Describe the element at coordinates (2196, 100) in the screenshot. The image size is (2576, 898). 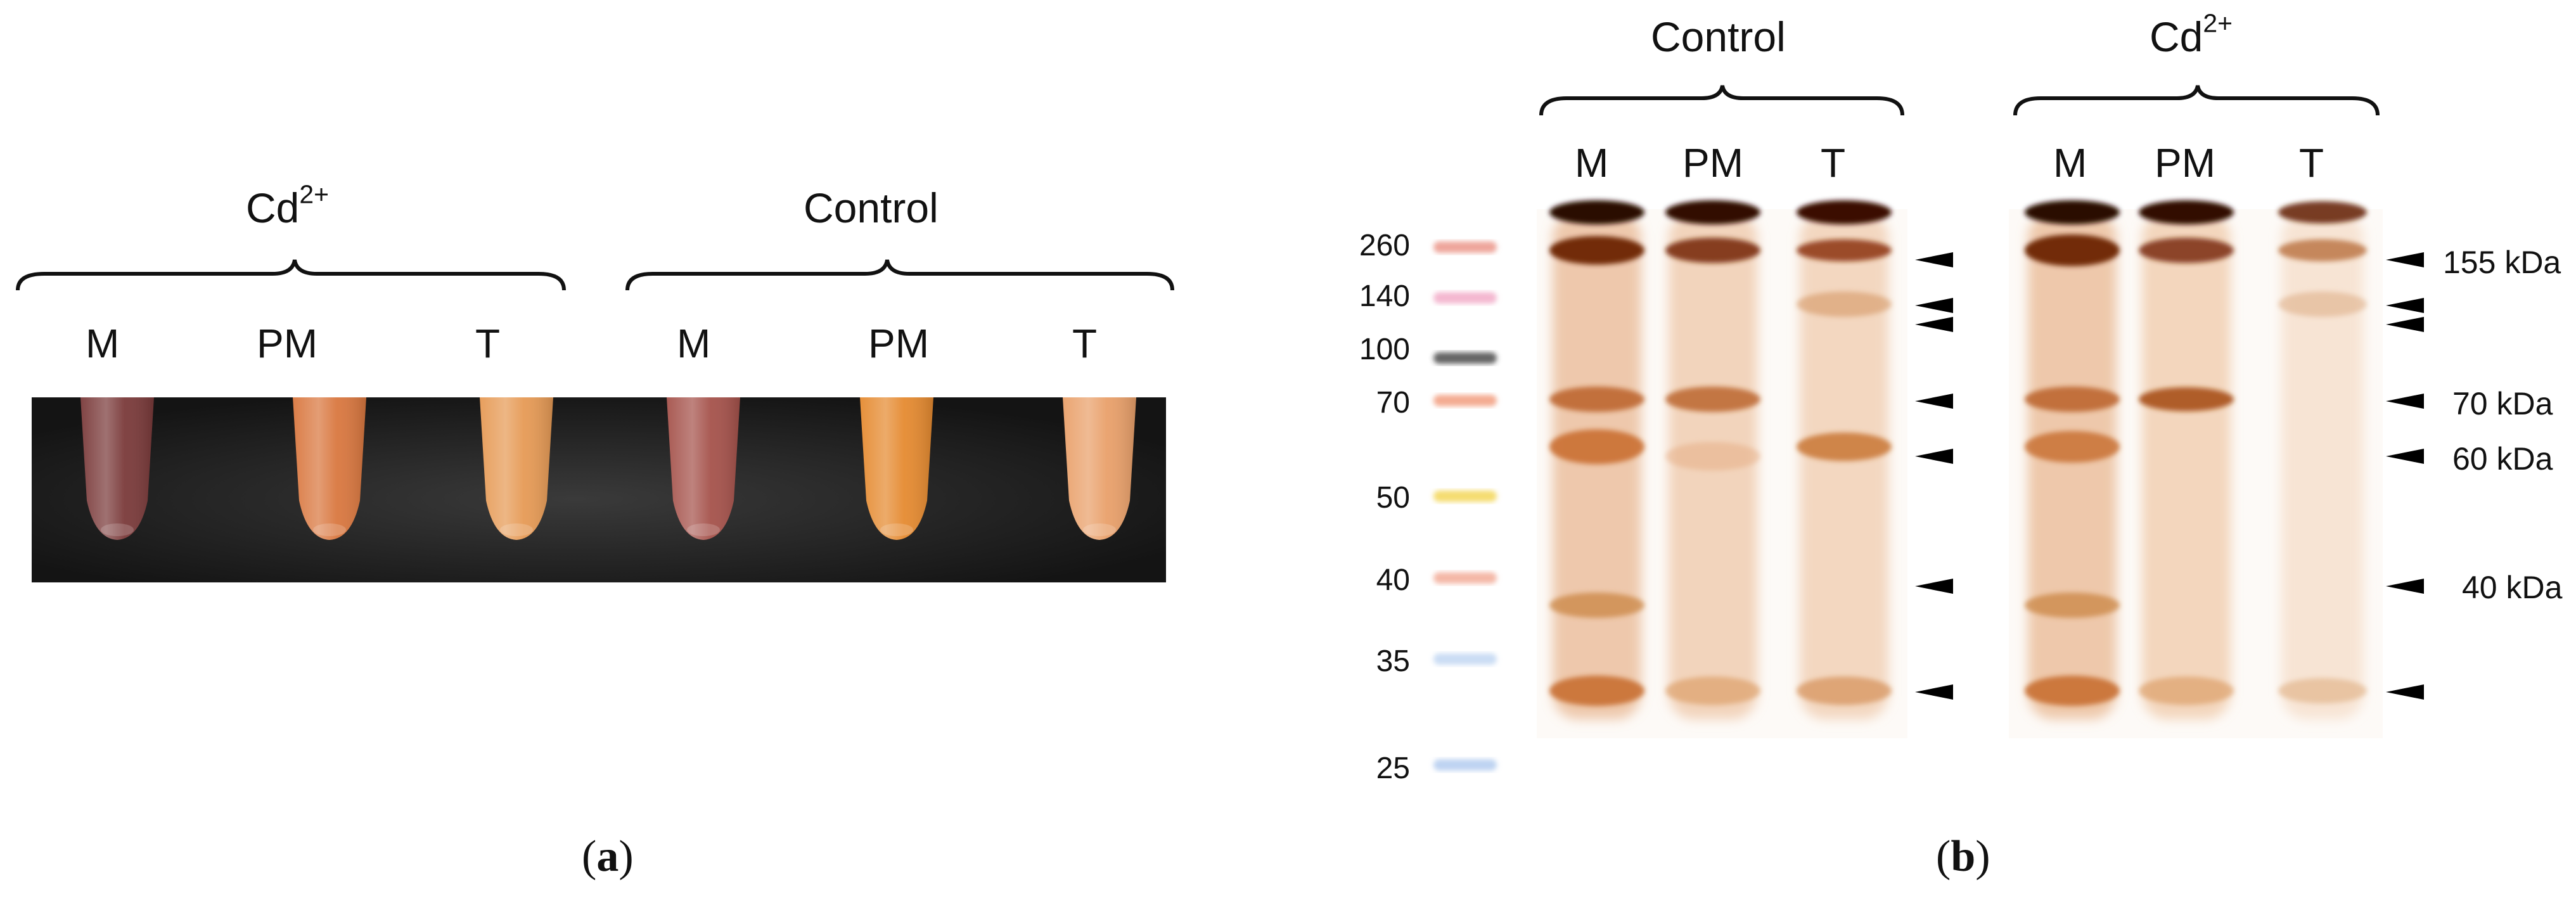
I see `panel-b-brace-cd` at that location.